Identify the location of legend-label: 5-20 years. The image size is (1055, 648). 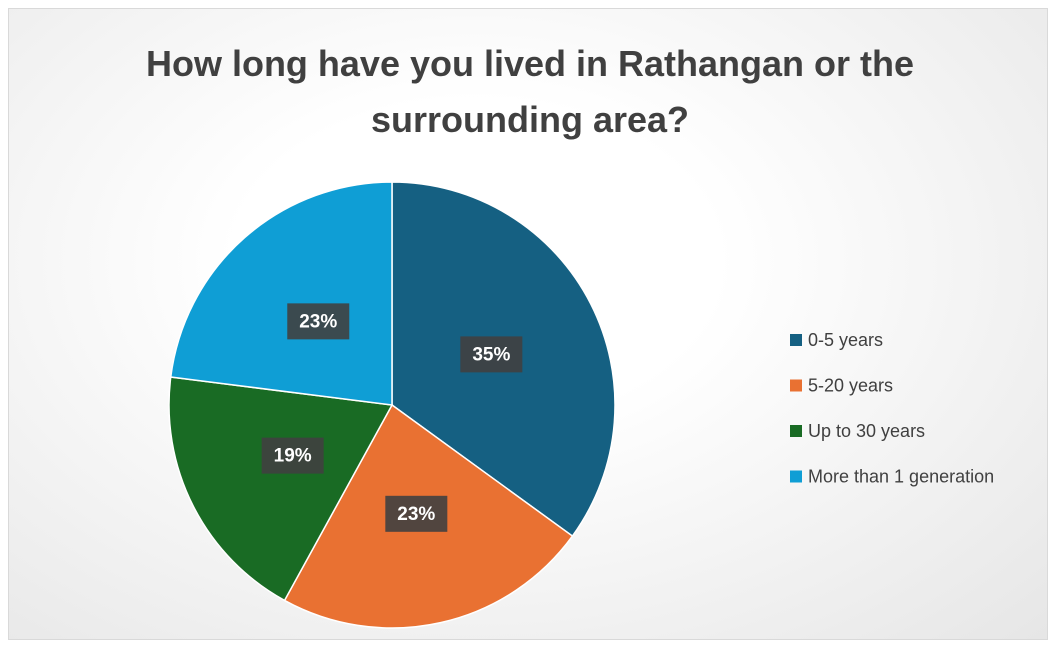
(850, 385).